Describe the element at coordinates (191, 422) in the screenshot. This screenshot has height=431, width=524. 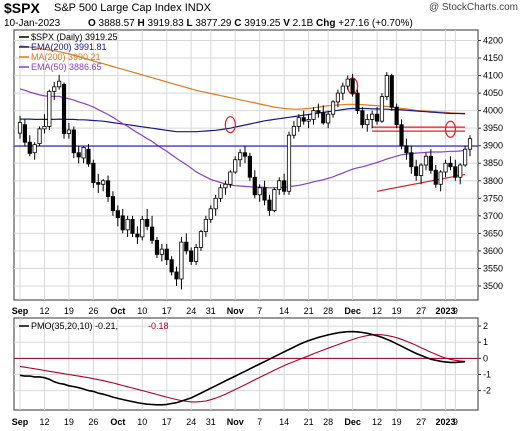
I see `x-tick-label: 24` at that location.